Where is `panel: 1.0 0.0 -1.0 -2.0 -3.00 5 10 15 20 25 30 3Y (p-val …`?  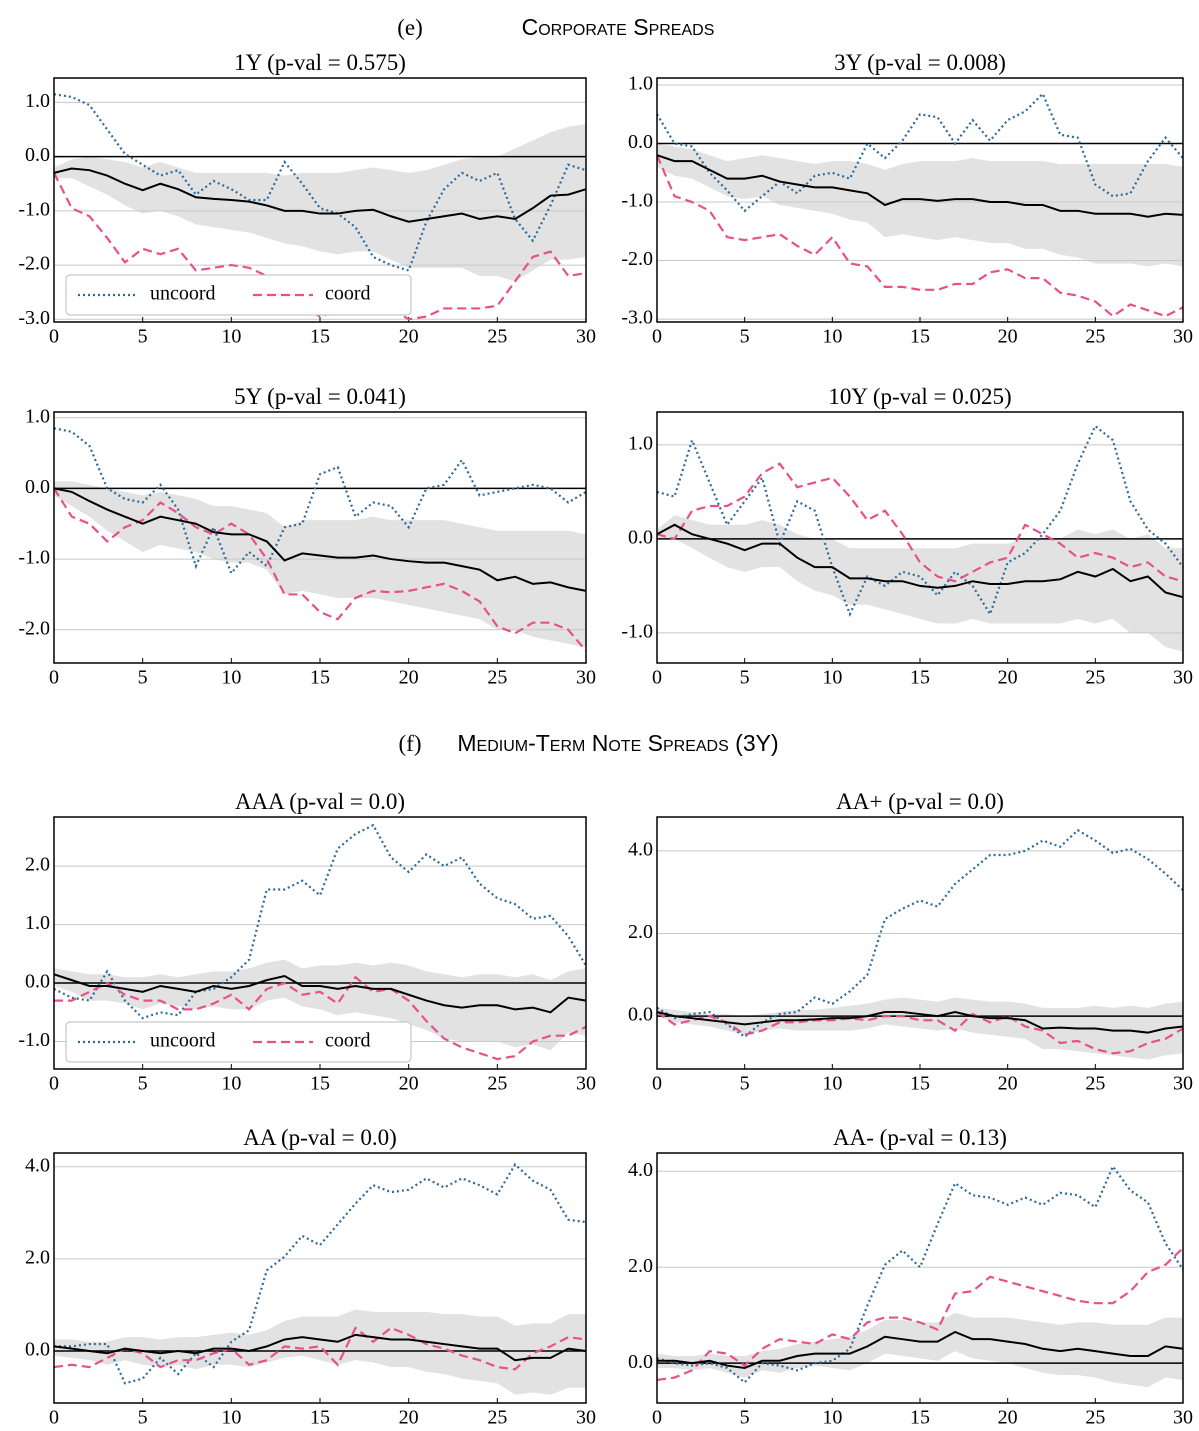 panel: 1.0 0.0 -1.0 -2.0 -3.00 5 10 15 20 25 30 3Y (p-val … is located at coordinates (907, 199).